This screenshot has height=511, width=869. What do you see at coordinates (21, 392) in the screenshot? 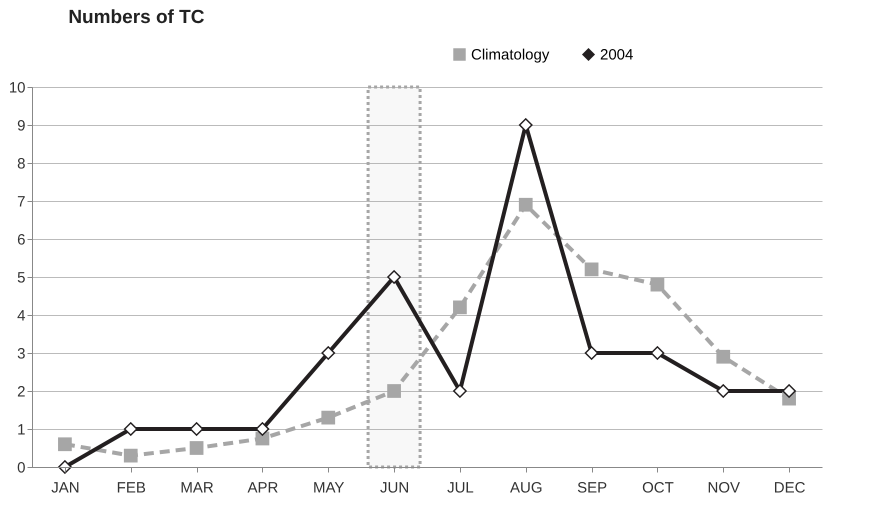
I see `y-tick-label: 2` at bounding box center [21, 392].